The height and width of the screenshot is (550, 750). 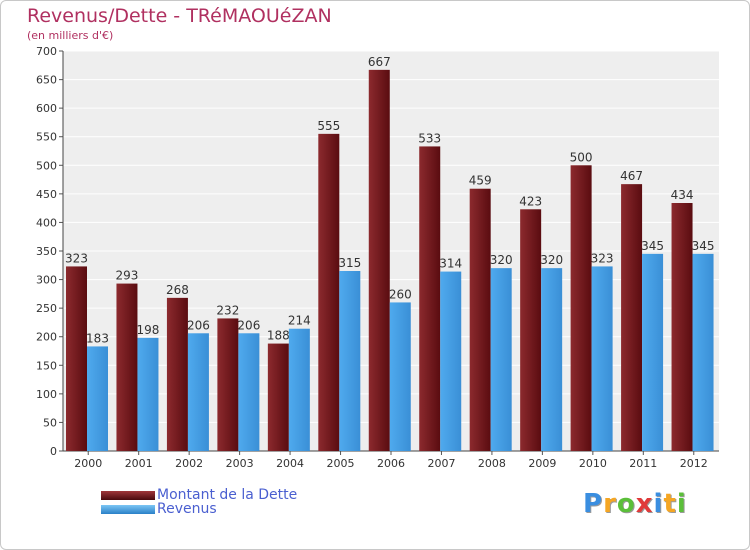 What do you see at coordinates (441, 463) in the screenshot?
I see `x-tick-label: 2007` at bounding box center [441, 463].